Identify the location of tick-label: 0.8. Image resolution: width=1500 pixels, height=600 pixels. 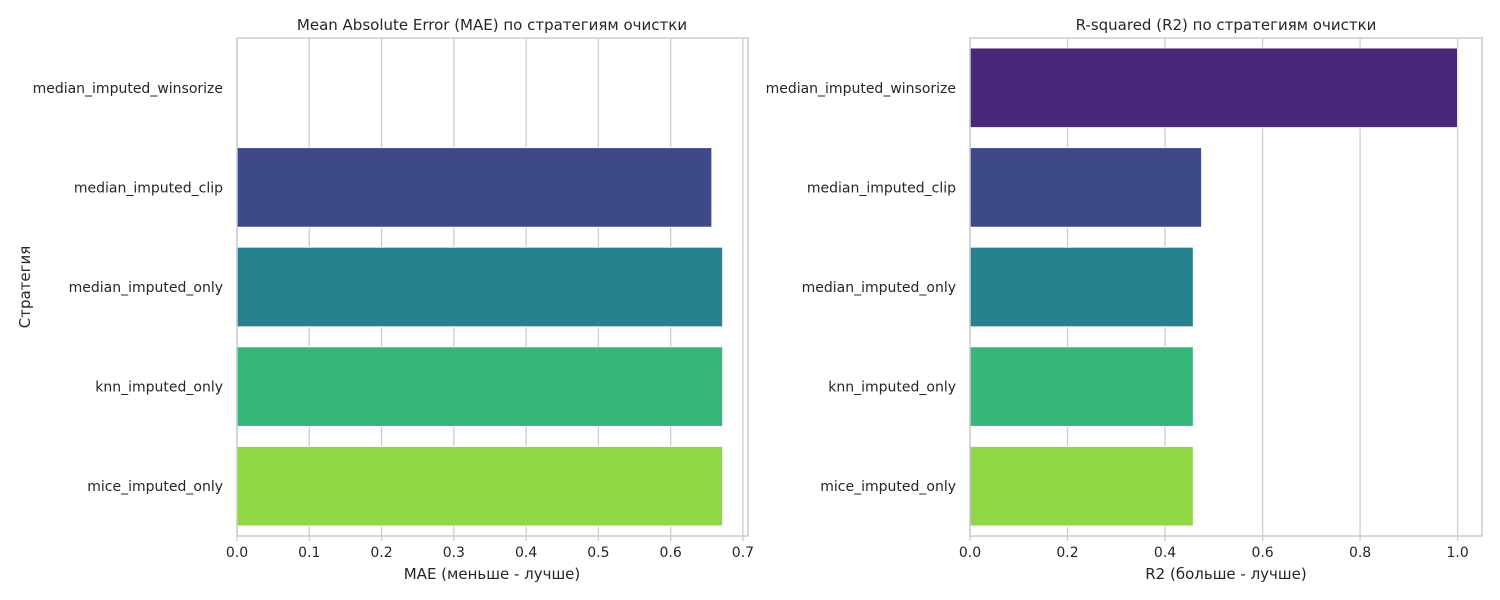
(1360, 553).